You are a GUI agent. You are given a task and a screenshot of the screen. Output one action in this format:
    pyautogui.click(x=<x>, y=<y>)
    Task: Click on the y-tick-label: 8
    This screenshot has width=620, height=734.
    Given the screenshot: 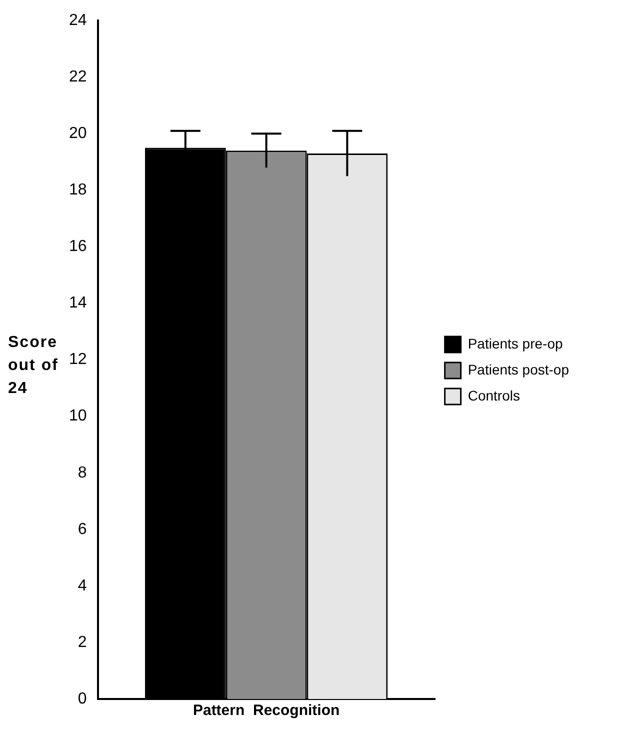 What is the action you would take?
    pyautogui.click(x=82, y=473)
    